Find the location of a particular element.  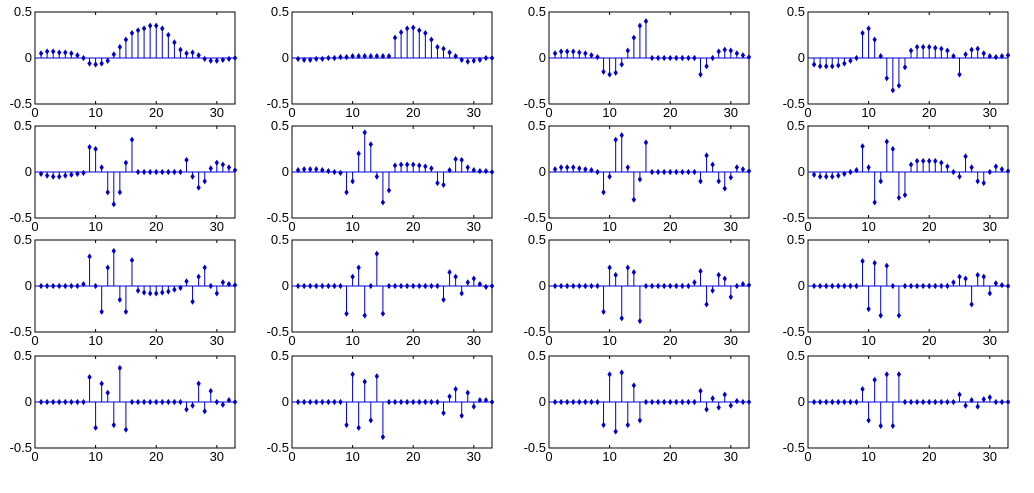

x-tick-label: 0 is located at coordinates (548, 456).